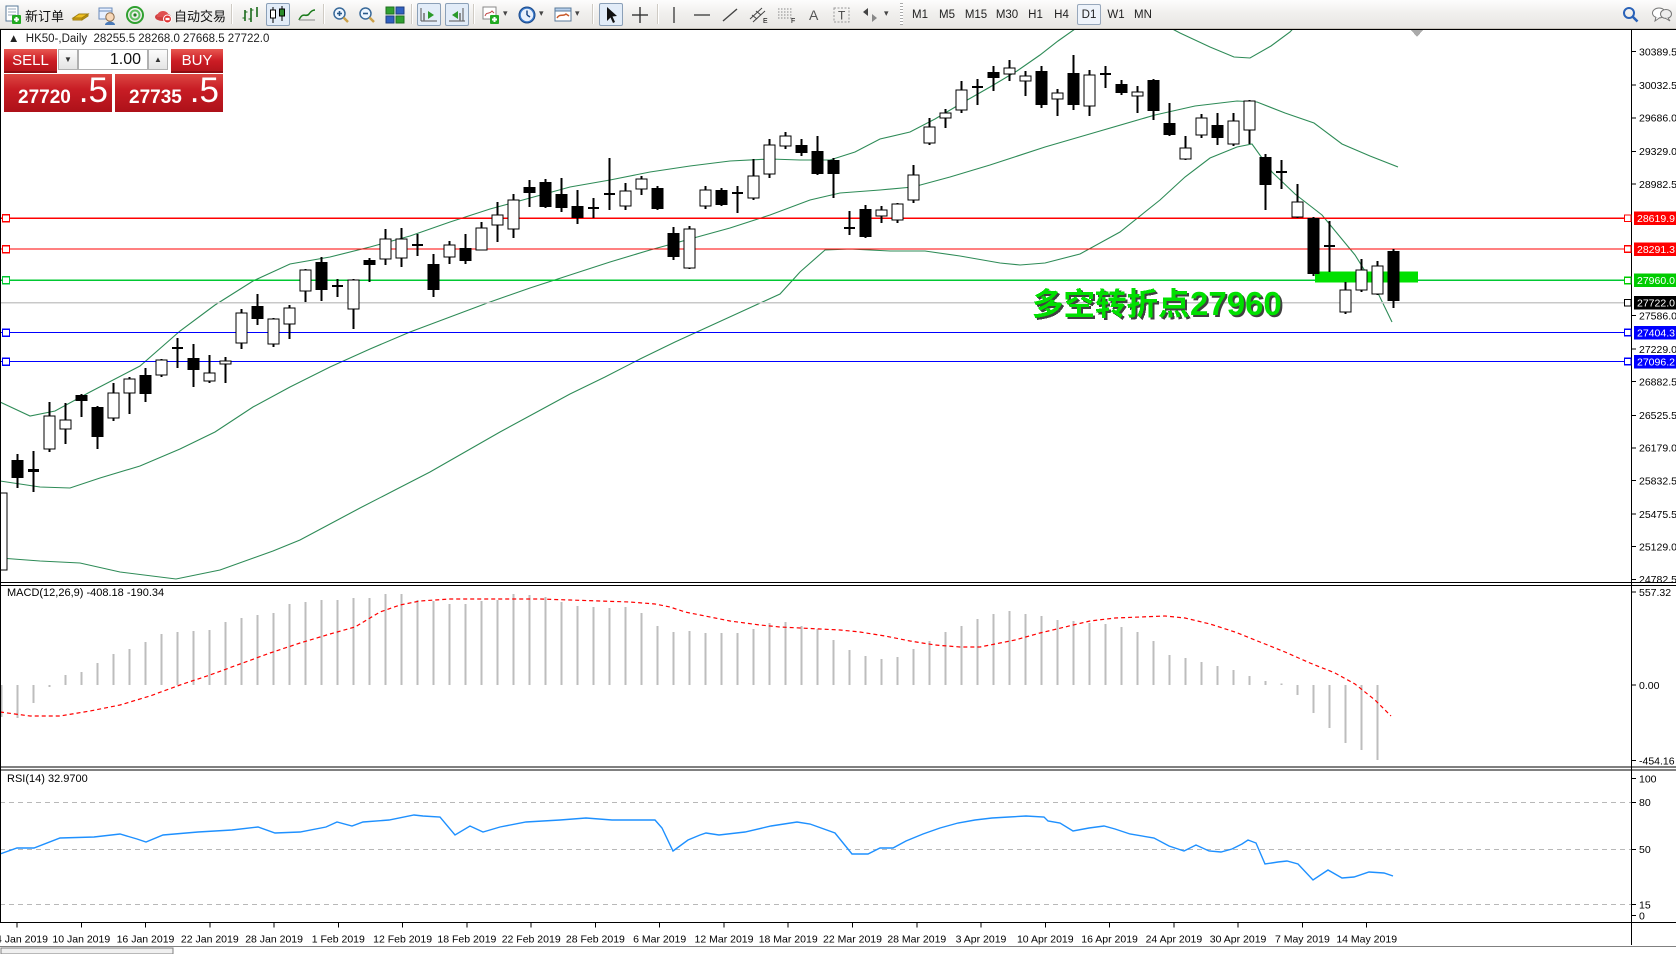  I want to click on svg-text: 18 Mar 2019, so click(788, 940).